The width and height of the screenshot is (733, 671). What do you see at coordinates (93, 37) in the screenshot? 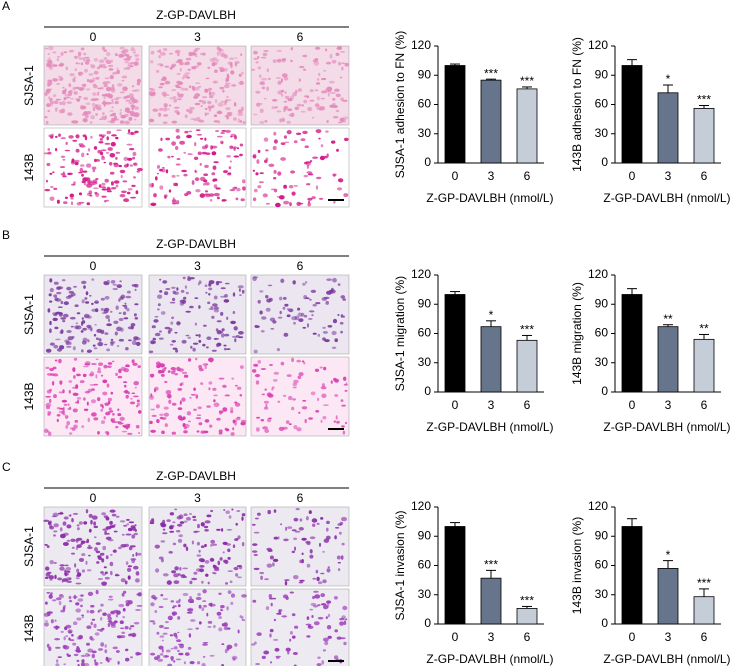
I see `dose-label: 0` at bounding box center [93, 37].